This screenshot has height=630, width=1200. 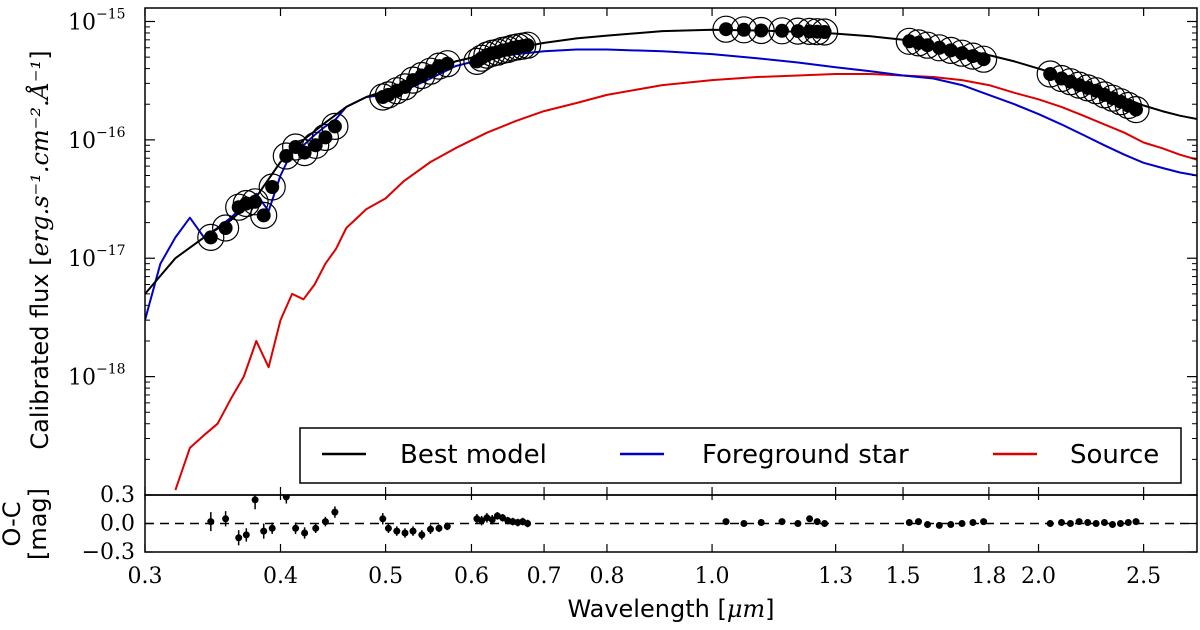 What do you see at coordinates (544, 576) in the screenshot?
I see `x-tick-label: 0.7` at bounding box center [544, 576].